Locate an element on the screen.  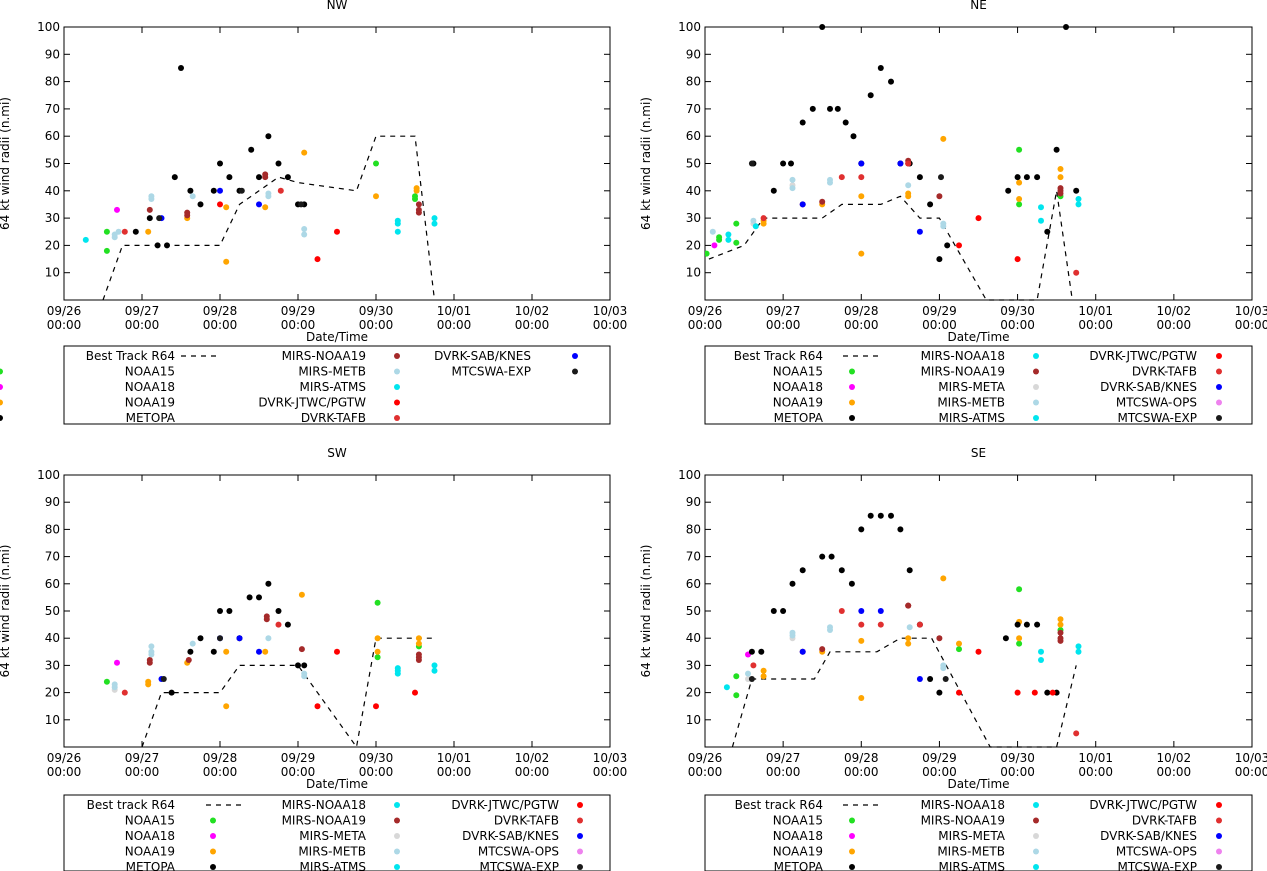
panel-title: NE is located at coordinates (978, 6).